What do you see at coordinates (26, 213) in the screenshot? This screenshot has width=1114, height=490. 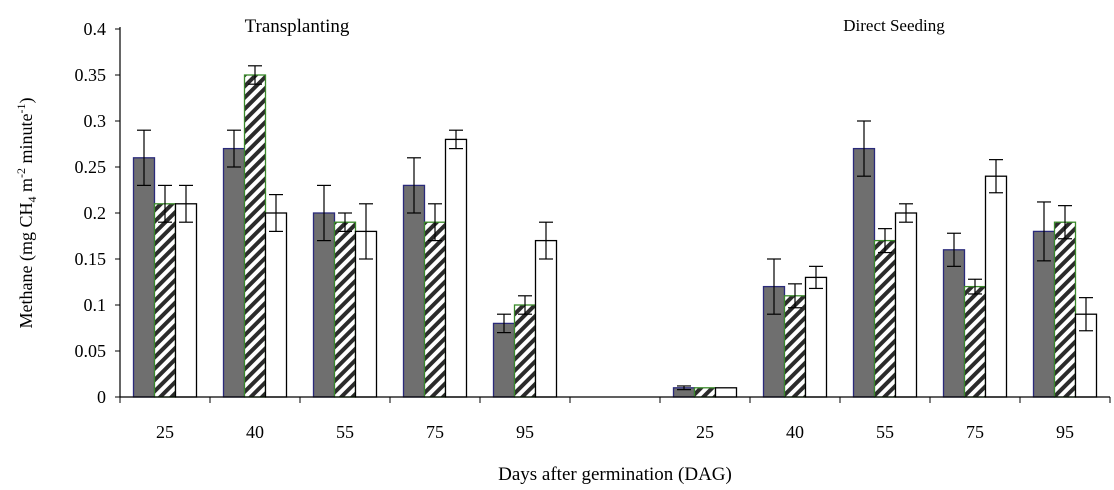 I see `y-axis-label: Methane (mg CH4 m-2 minute-1)` at bounding box center [26, 213].